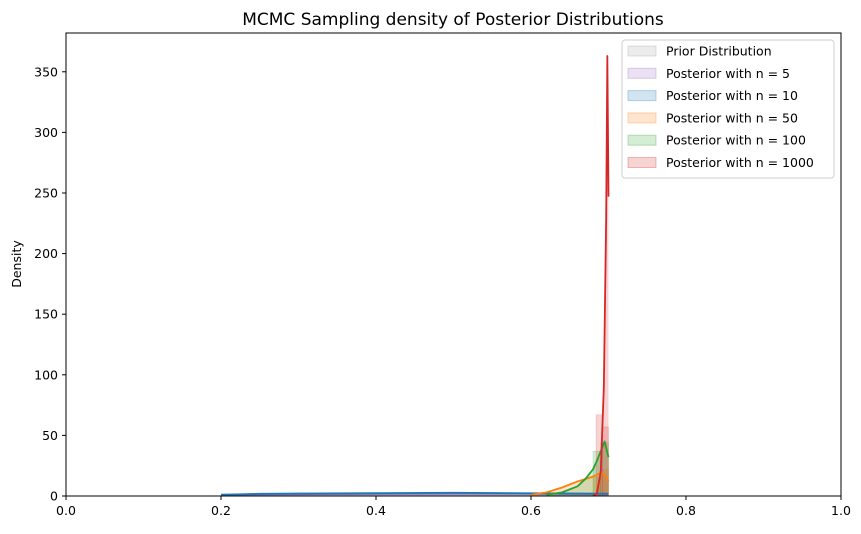  What do you see at coordinates (531, 510) in the screenshot?
I see `x-tick-label-3: 0.6` at bounding box center [531, 510].